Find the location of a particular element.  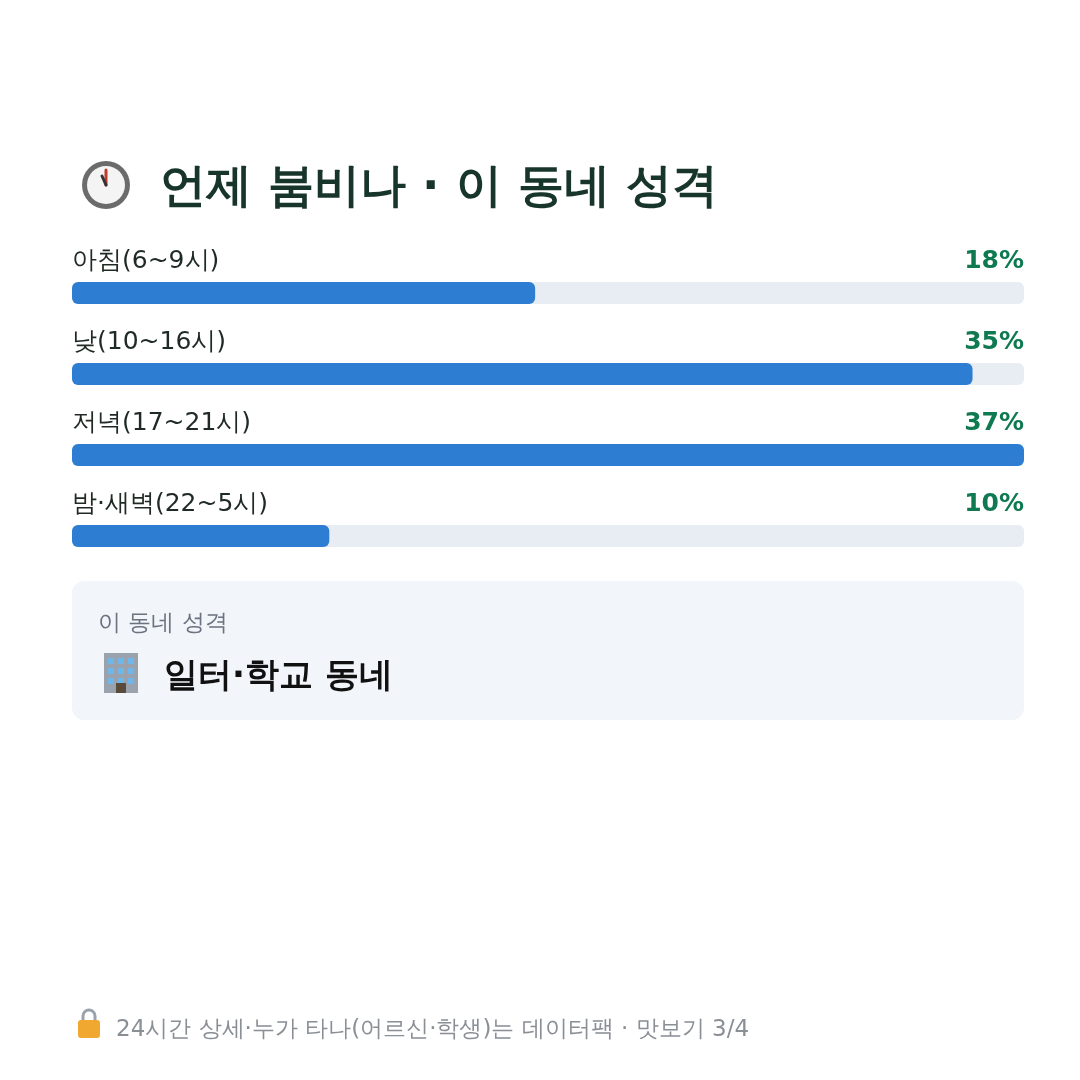

y-tick-label: 아침(6~9시) is located at coordinates (146, 259).